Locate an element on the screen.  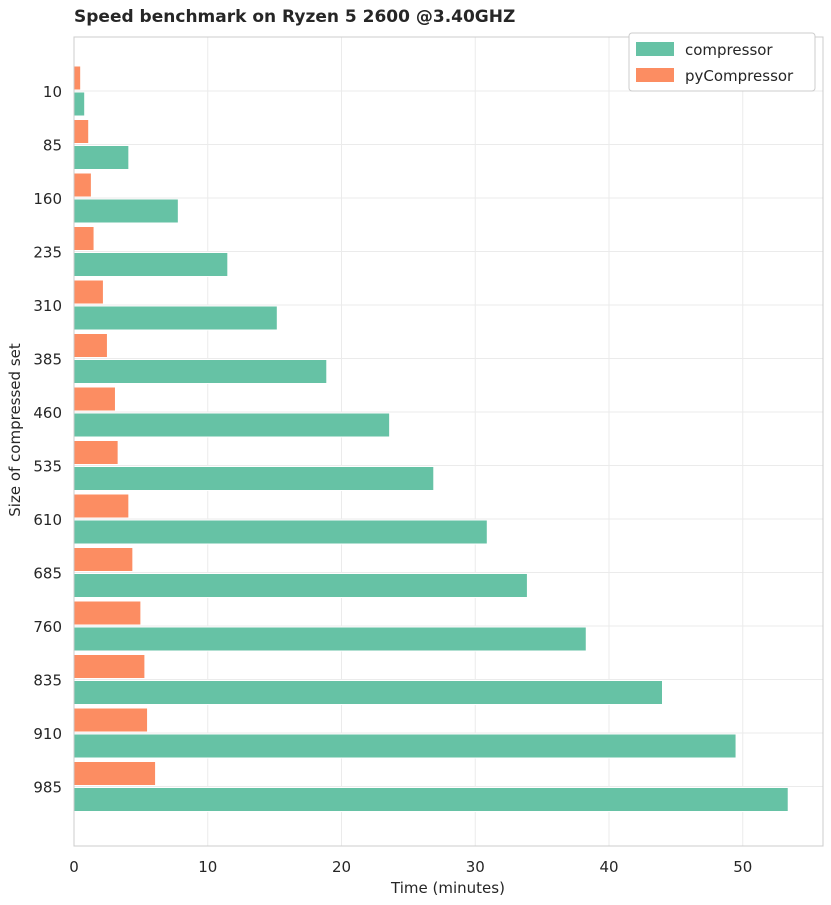
x-tick-label: 10 is located at coordinates (207, 867).